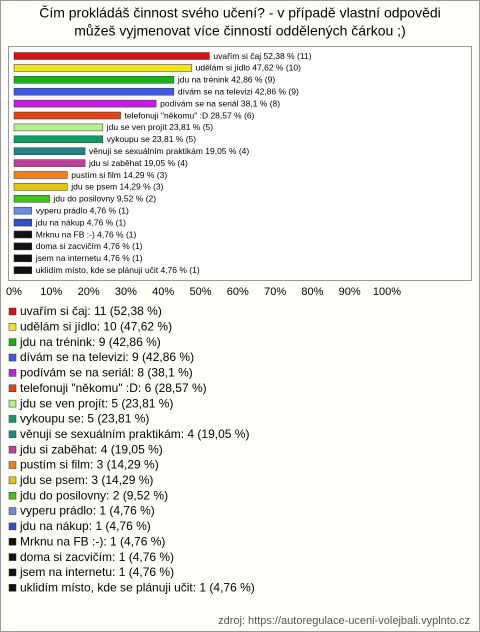  What do you see at coordinates (113, 388) in the screenshot?
I see `legend-label: telefonuji "někomu" :D: 6 (28,57 %)` at bounding box center [113, 388].